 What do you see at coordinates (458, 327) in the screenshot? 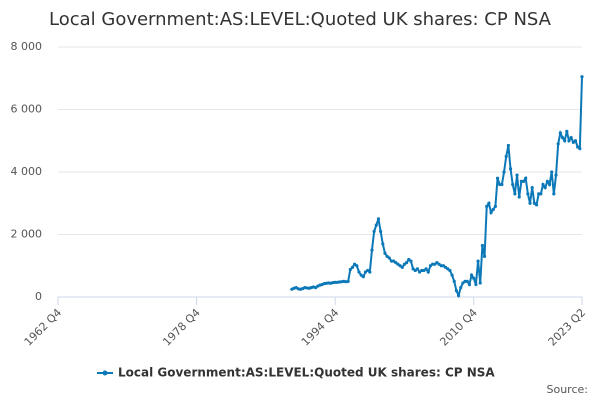
I see `x-tick-label: 2010 Q4` at bounding box center [458, 327].